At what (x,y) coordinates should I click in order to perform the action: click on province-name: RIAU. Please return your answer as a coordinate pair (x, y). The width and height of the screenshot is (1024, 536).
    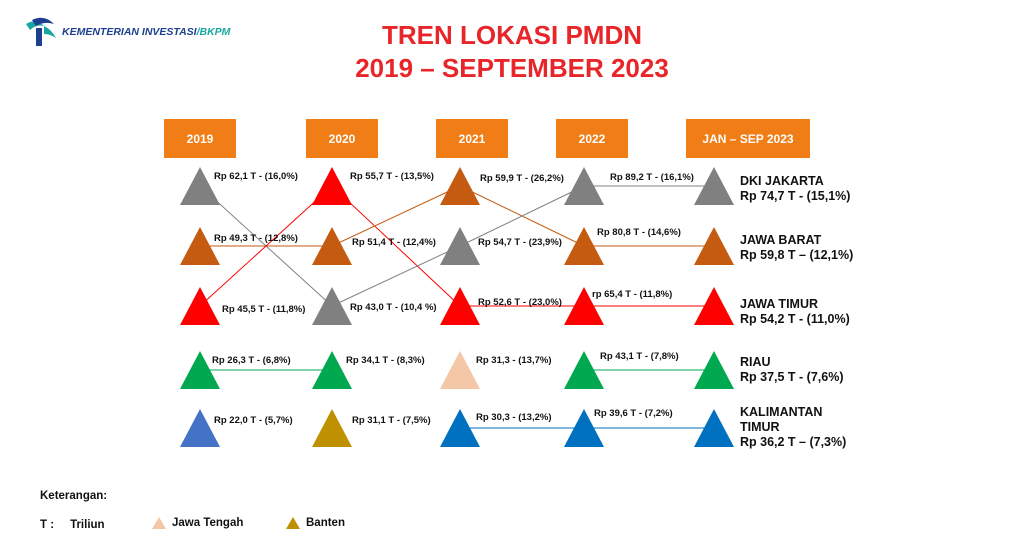
    Looking at the image, I should click on (755, 362).